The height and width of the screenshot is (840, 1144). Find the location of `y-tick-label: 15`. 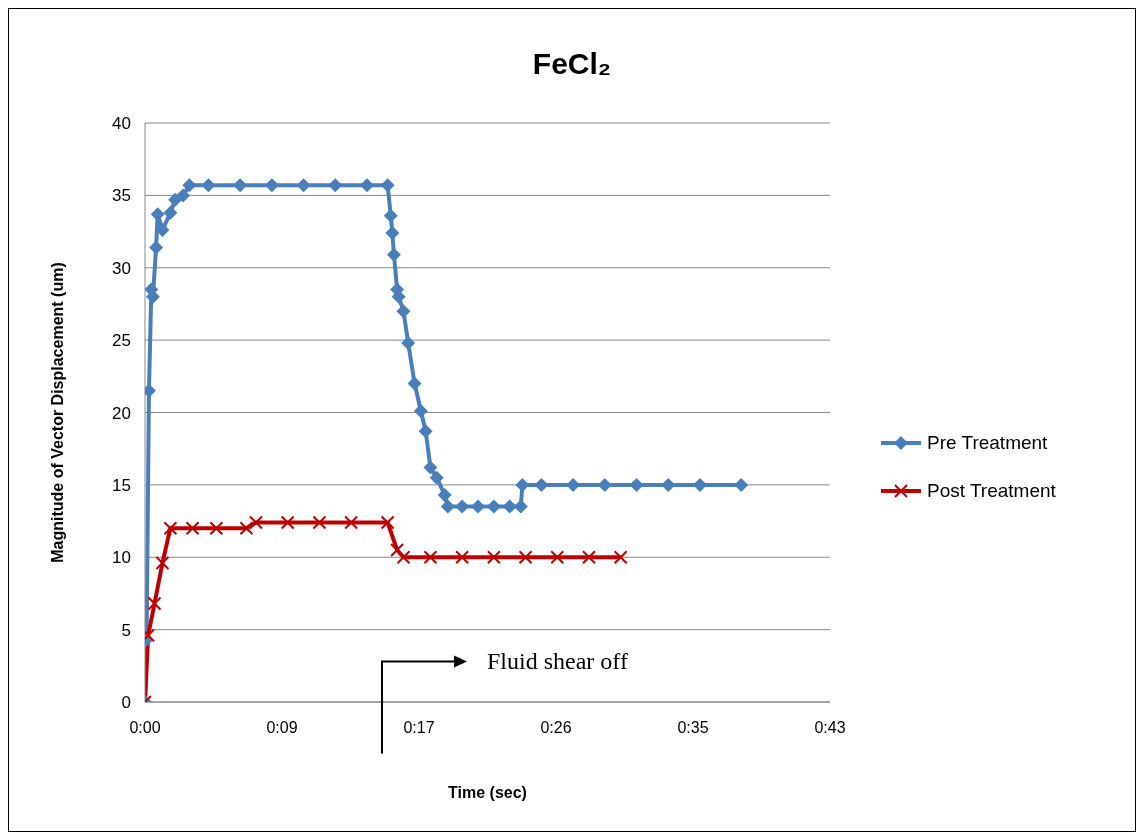

y-tick-label: 15 is located at coordinates (121, 485).